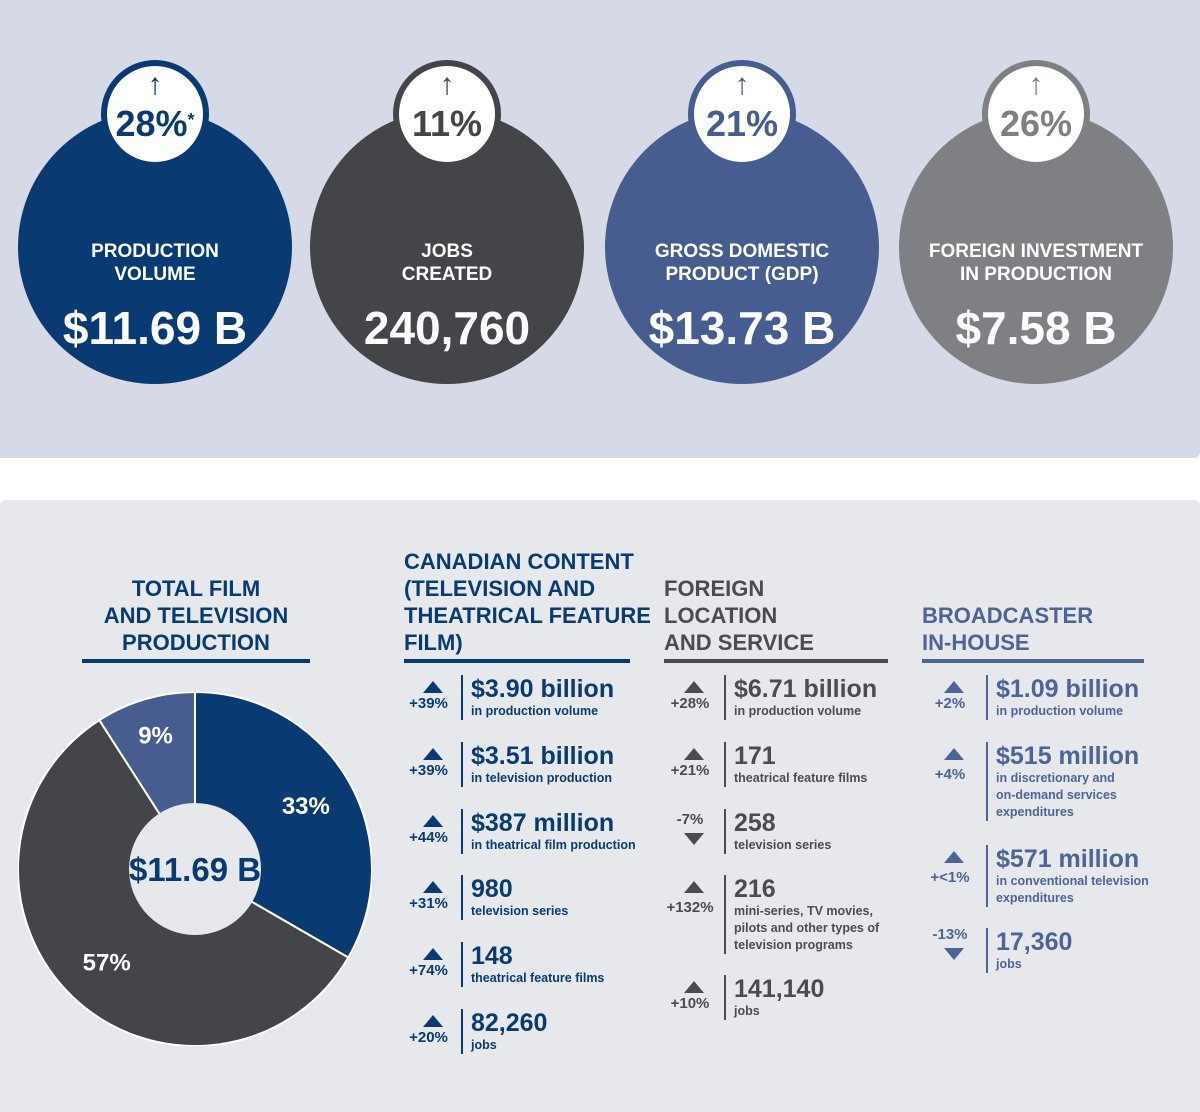  I want to click on broadcaster-in-house-rule, so click(1033, 661).